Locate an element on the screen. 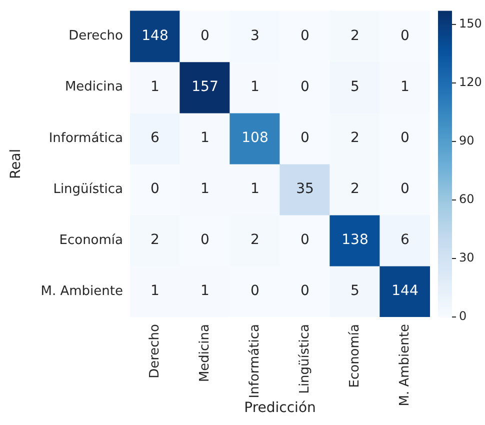 This screenshot has height=425, width=485. data-label: 108 is located at coordinates (255, 138).